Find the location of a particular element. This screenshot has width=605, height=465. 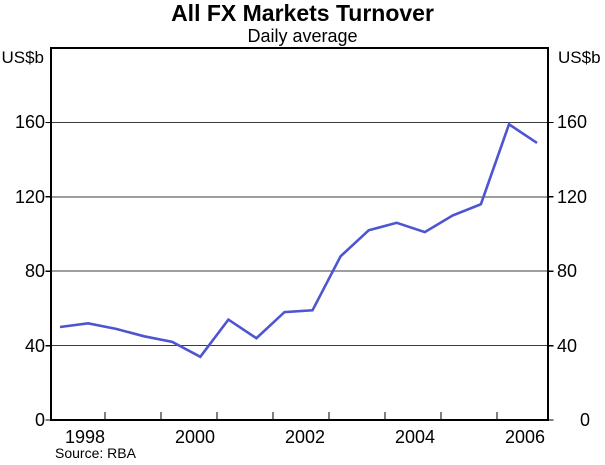

y-tick-label-left: 160 is located at coordinates (29, 122).